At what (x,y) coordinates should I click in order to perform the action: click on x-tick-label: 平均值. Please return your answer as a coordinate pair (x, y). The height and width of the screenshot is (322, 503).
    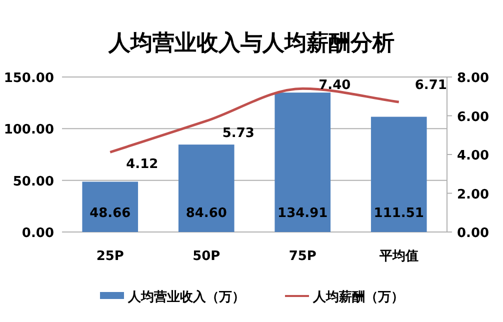
    Looking at the image, I should click on (398, 256).